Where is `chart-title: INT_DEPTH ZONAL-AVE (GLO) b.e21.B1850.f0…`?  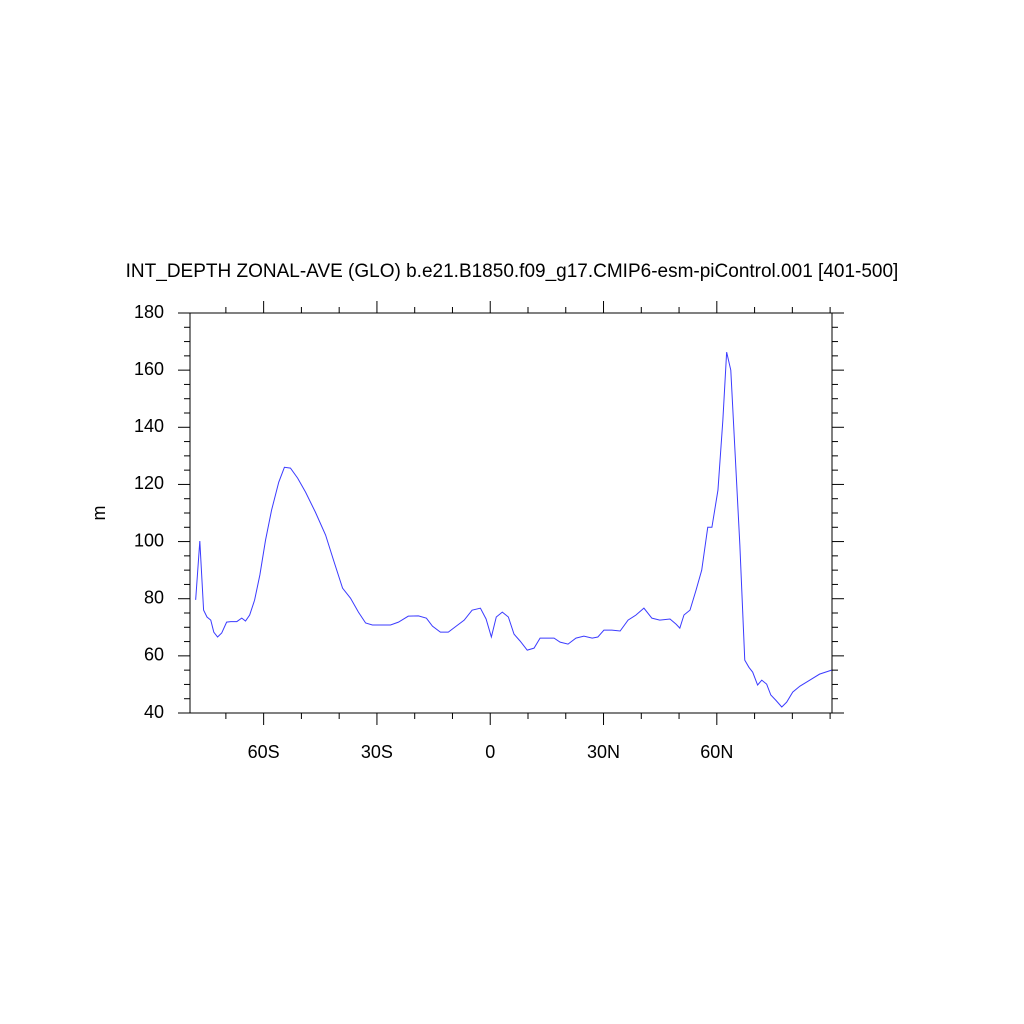 chart-title: INT_DEPTH ZONAL-AVE (GLO) b.e21.B1850.f0… is located at coordinates (512, 271).